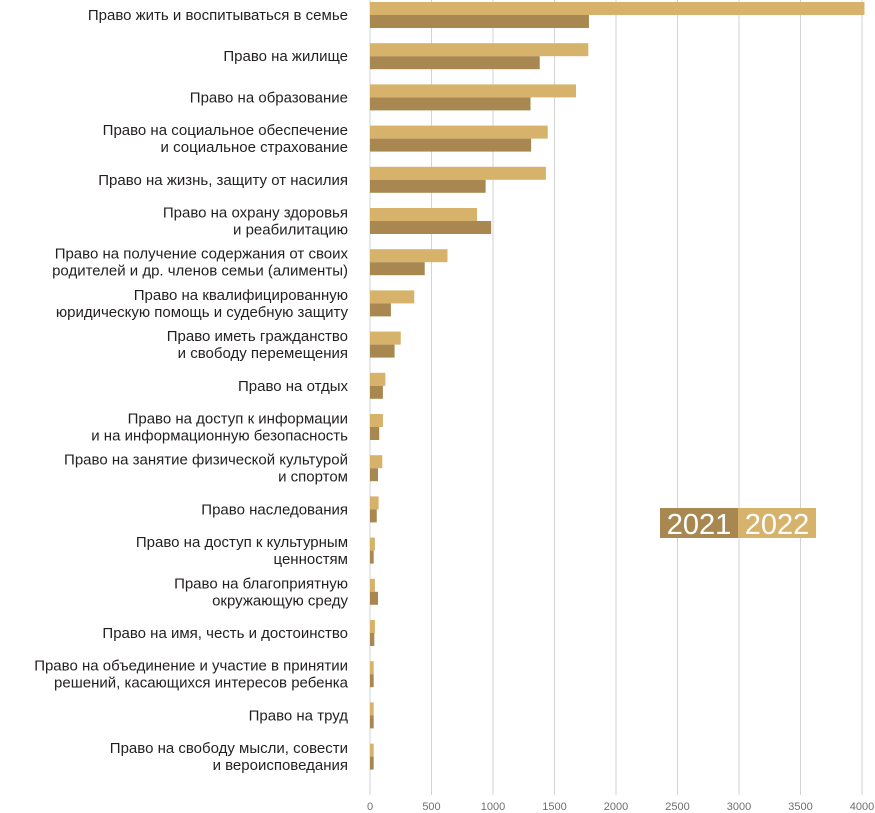  I want to click on legend-swatch-2021, so click(699, 523).